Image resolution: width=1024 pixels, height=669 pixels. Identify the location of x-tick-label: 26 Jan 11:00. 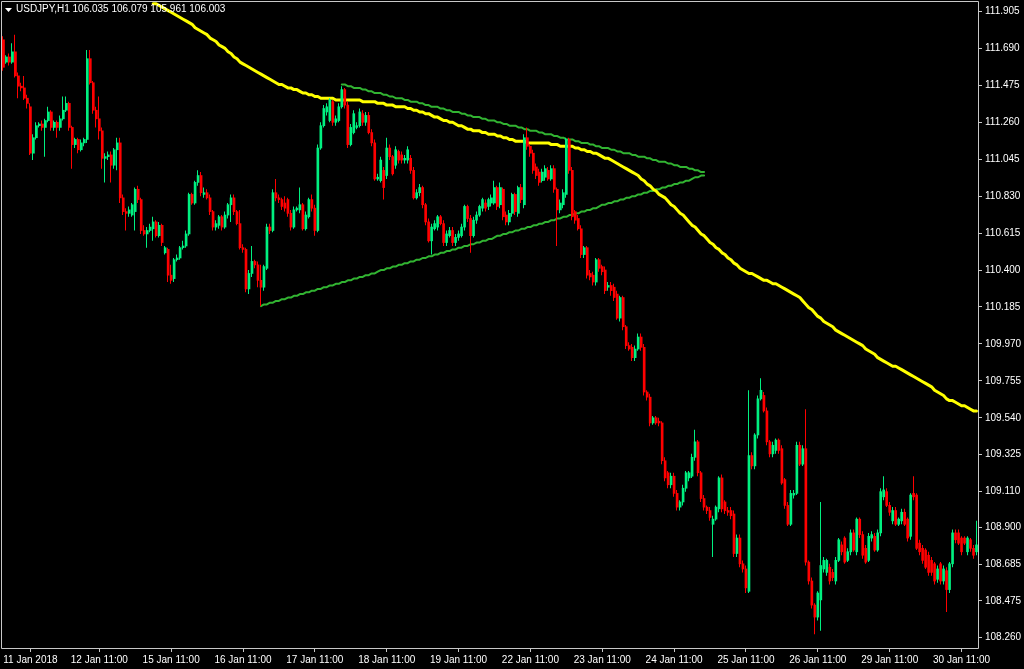
(818, 659).